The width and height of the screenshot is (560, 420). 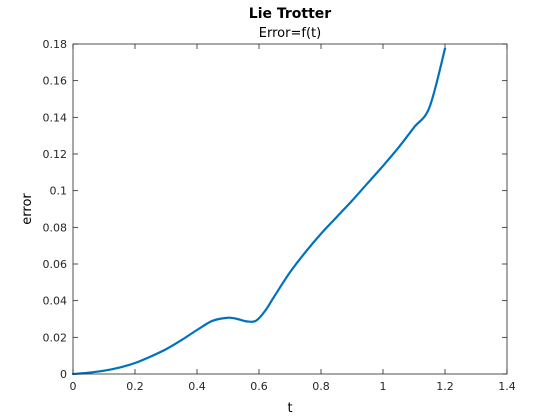 I want to click on x-tick-label: 0, so click(x=73, y=386).